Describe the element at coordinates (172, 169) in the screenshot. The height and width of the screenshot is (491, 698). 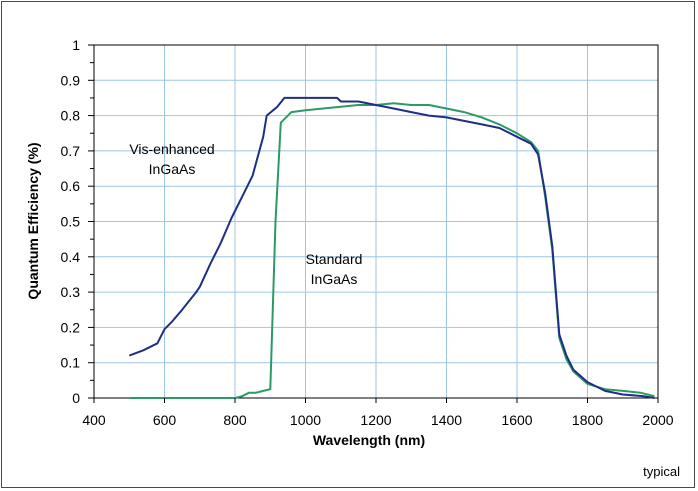
I see `vis-enhanced-label-line2: InGaAs` at that location.